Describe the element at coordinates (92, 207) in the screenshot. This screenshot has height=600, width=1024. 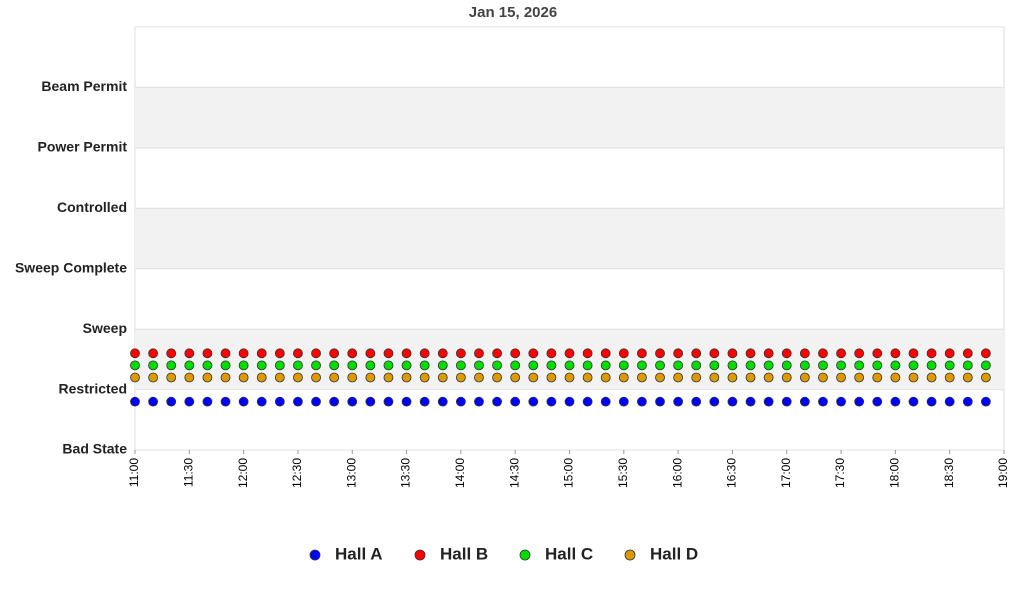
I see `y-tick-label: Controlled` at that location.